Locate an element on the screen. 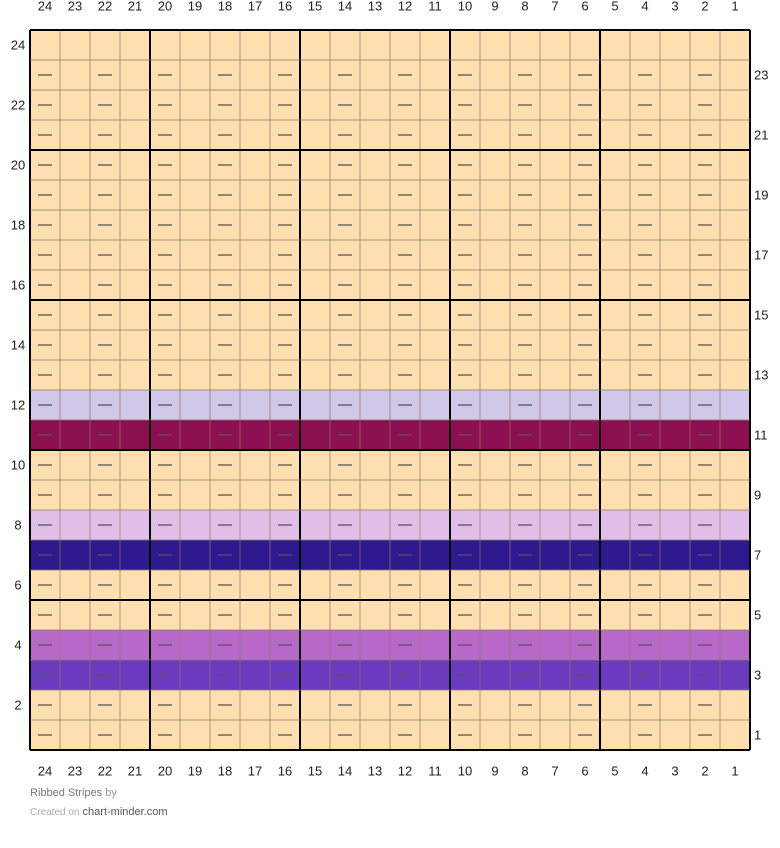  row-label: 9 is located at coordinates (757, 494).